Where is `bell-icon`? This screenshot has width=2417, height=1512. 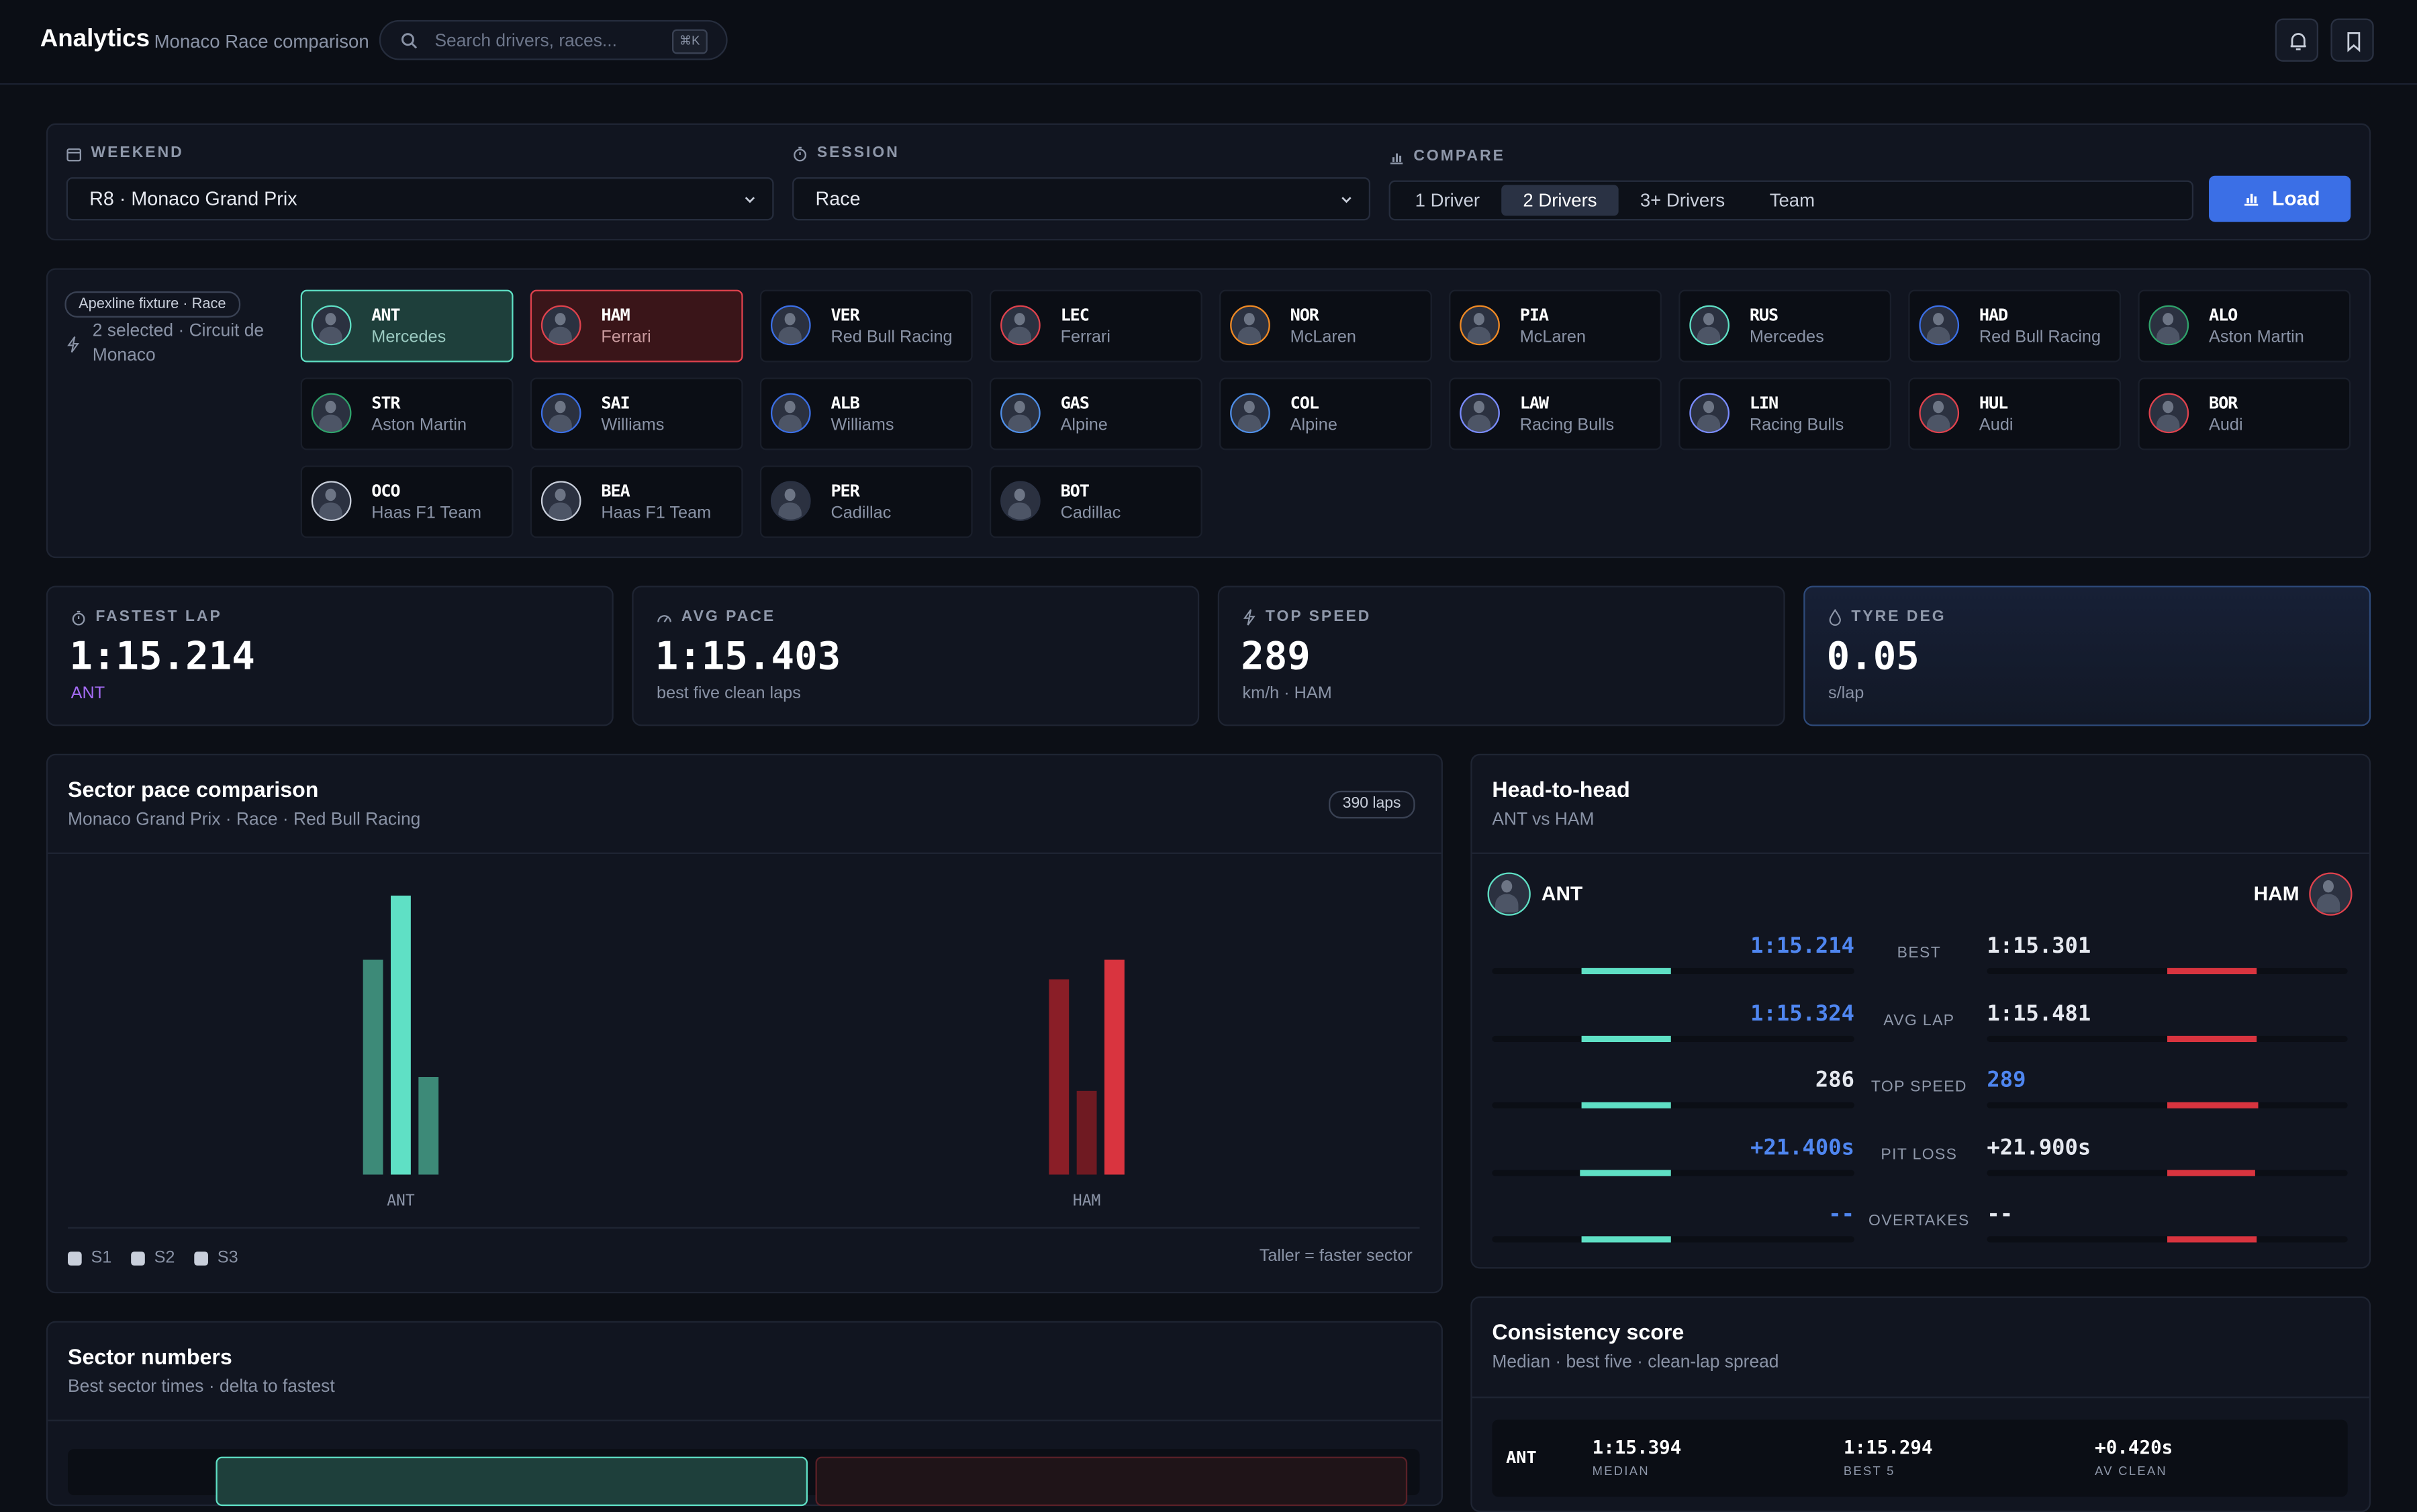
bell-icon is located at coordinates (2298, 41).